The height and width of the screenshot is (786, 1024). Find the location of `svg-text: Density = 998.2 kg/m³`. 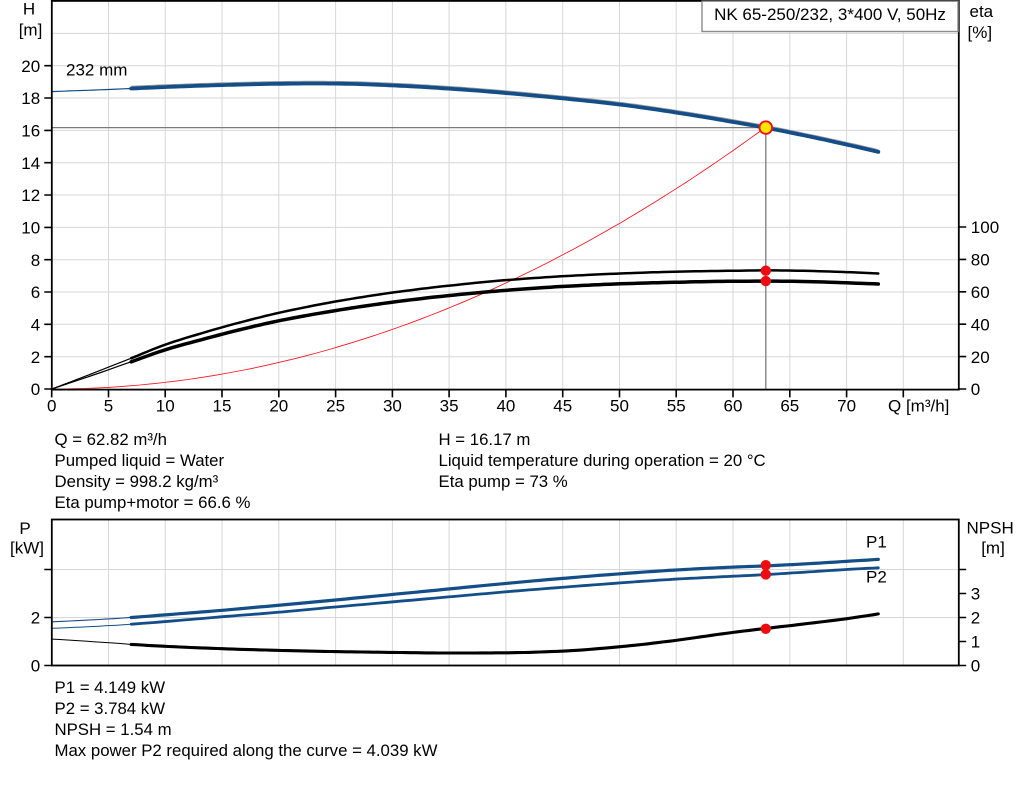

svg-text: Density = 998.2 kg/m³ is located at coordinates (137, 481).